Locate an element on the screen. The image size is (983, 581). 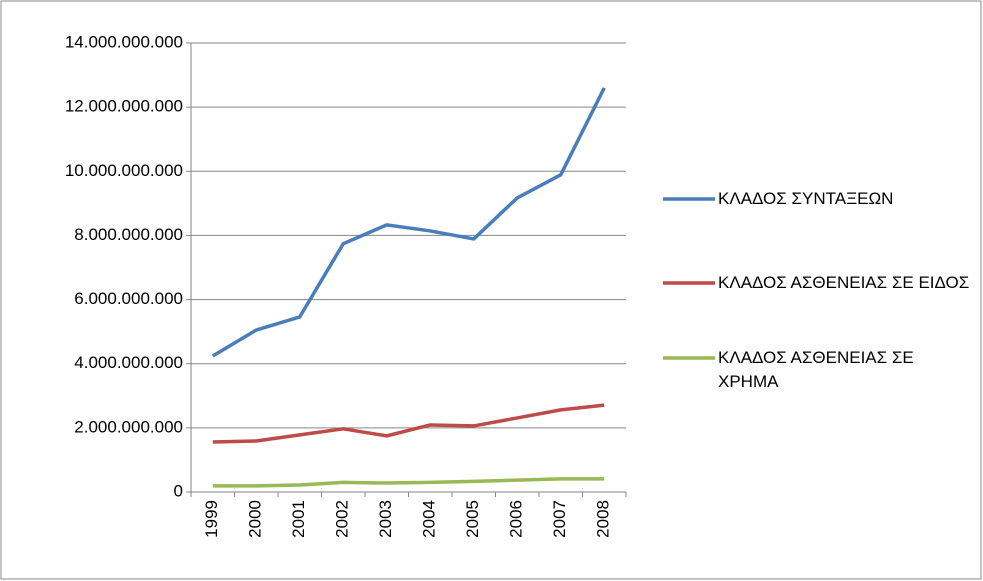
x-tick-label: 2005 is located at coordinates (472, 519).